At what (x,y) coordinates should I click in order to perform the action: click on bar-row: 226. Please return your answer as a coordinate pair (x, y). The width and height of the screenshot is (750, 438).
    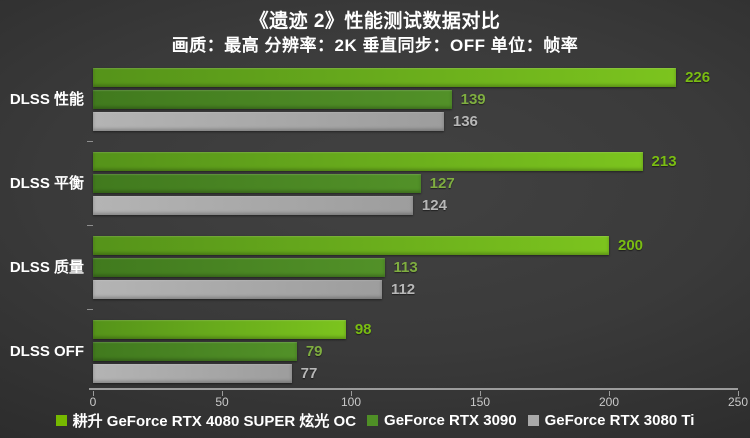
    Looking at the image, I should click on (415, 77).